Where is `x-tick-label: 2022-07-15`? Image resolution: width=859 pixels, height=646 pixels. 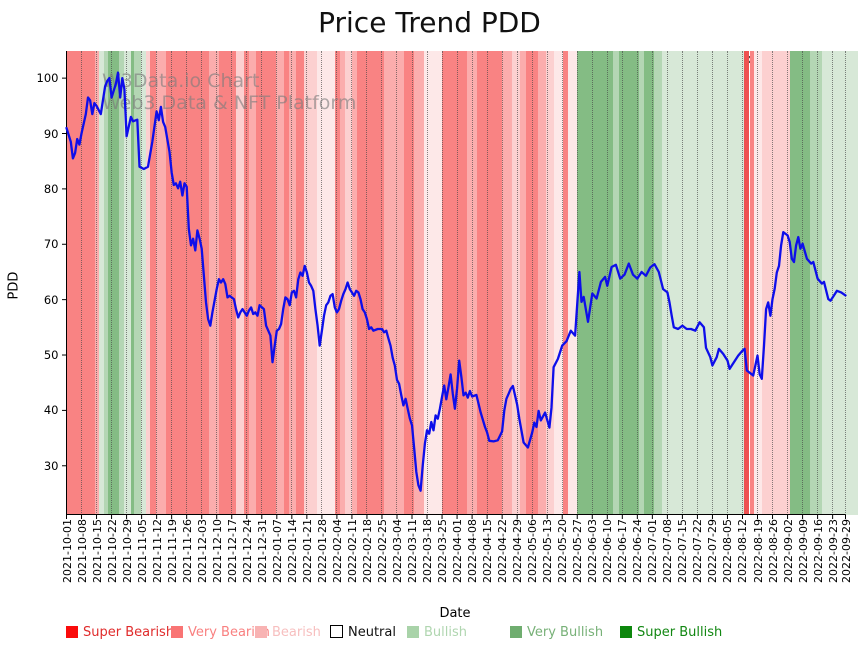 x-tick-label: 2022-07-15 is located at coordinates (683, 551).